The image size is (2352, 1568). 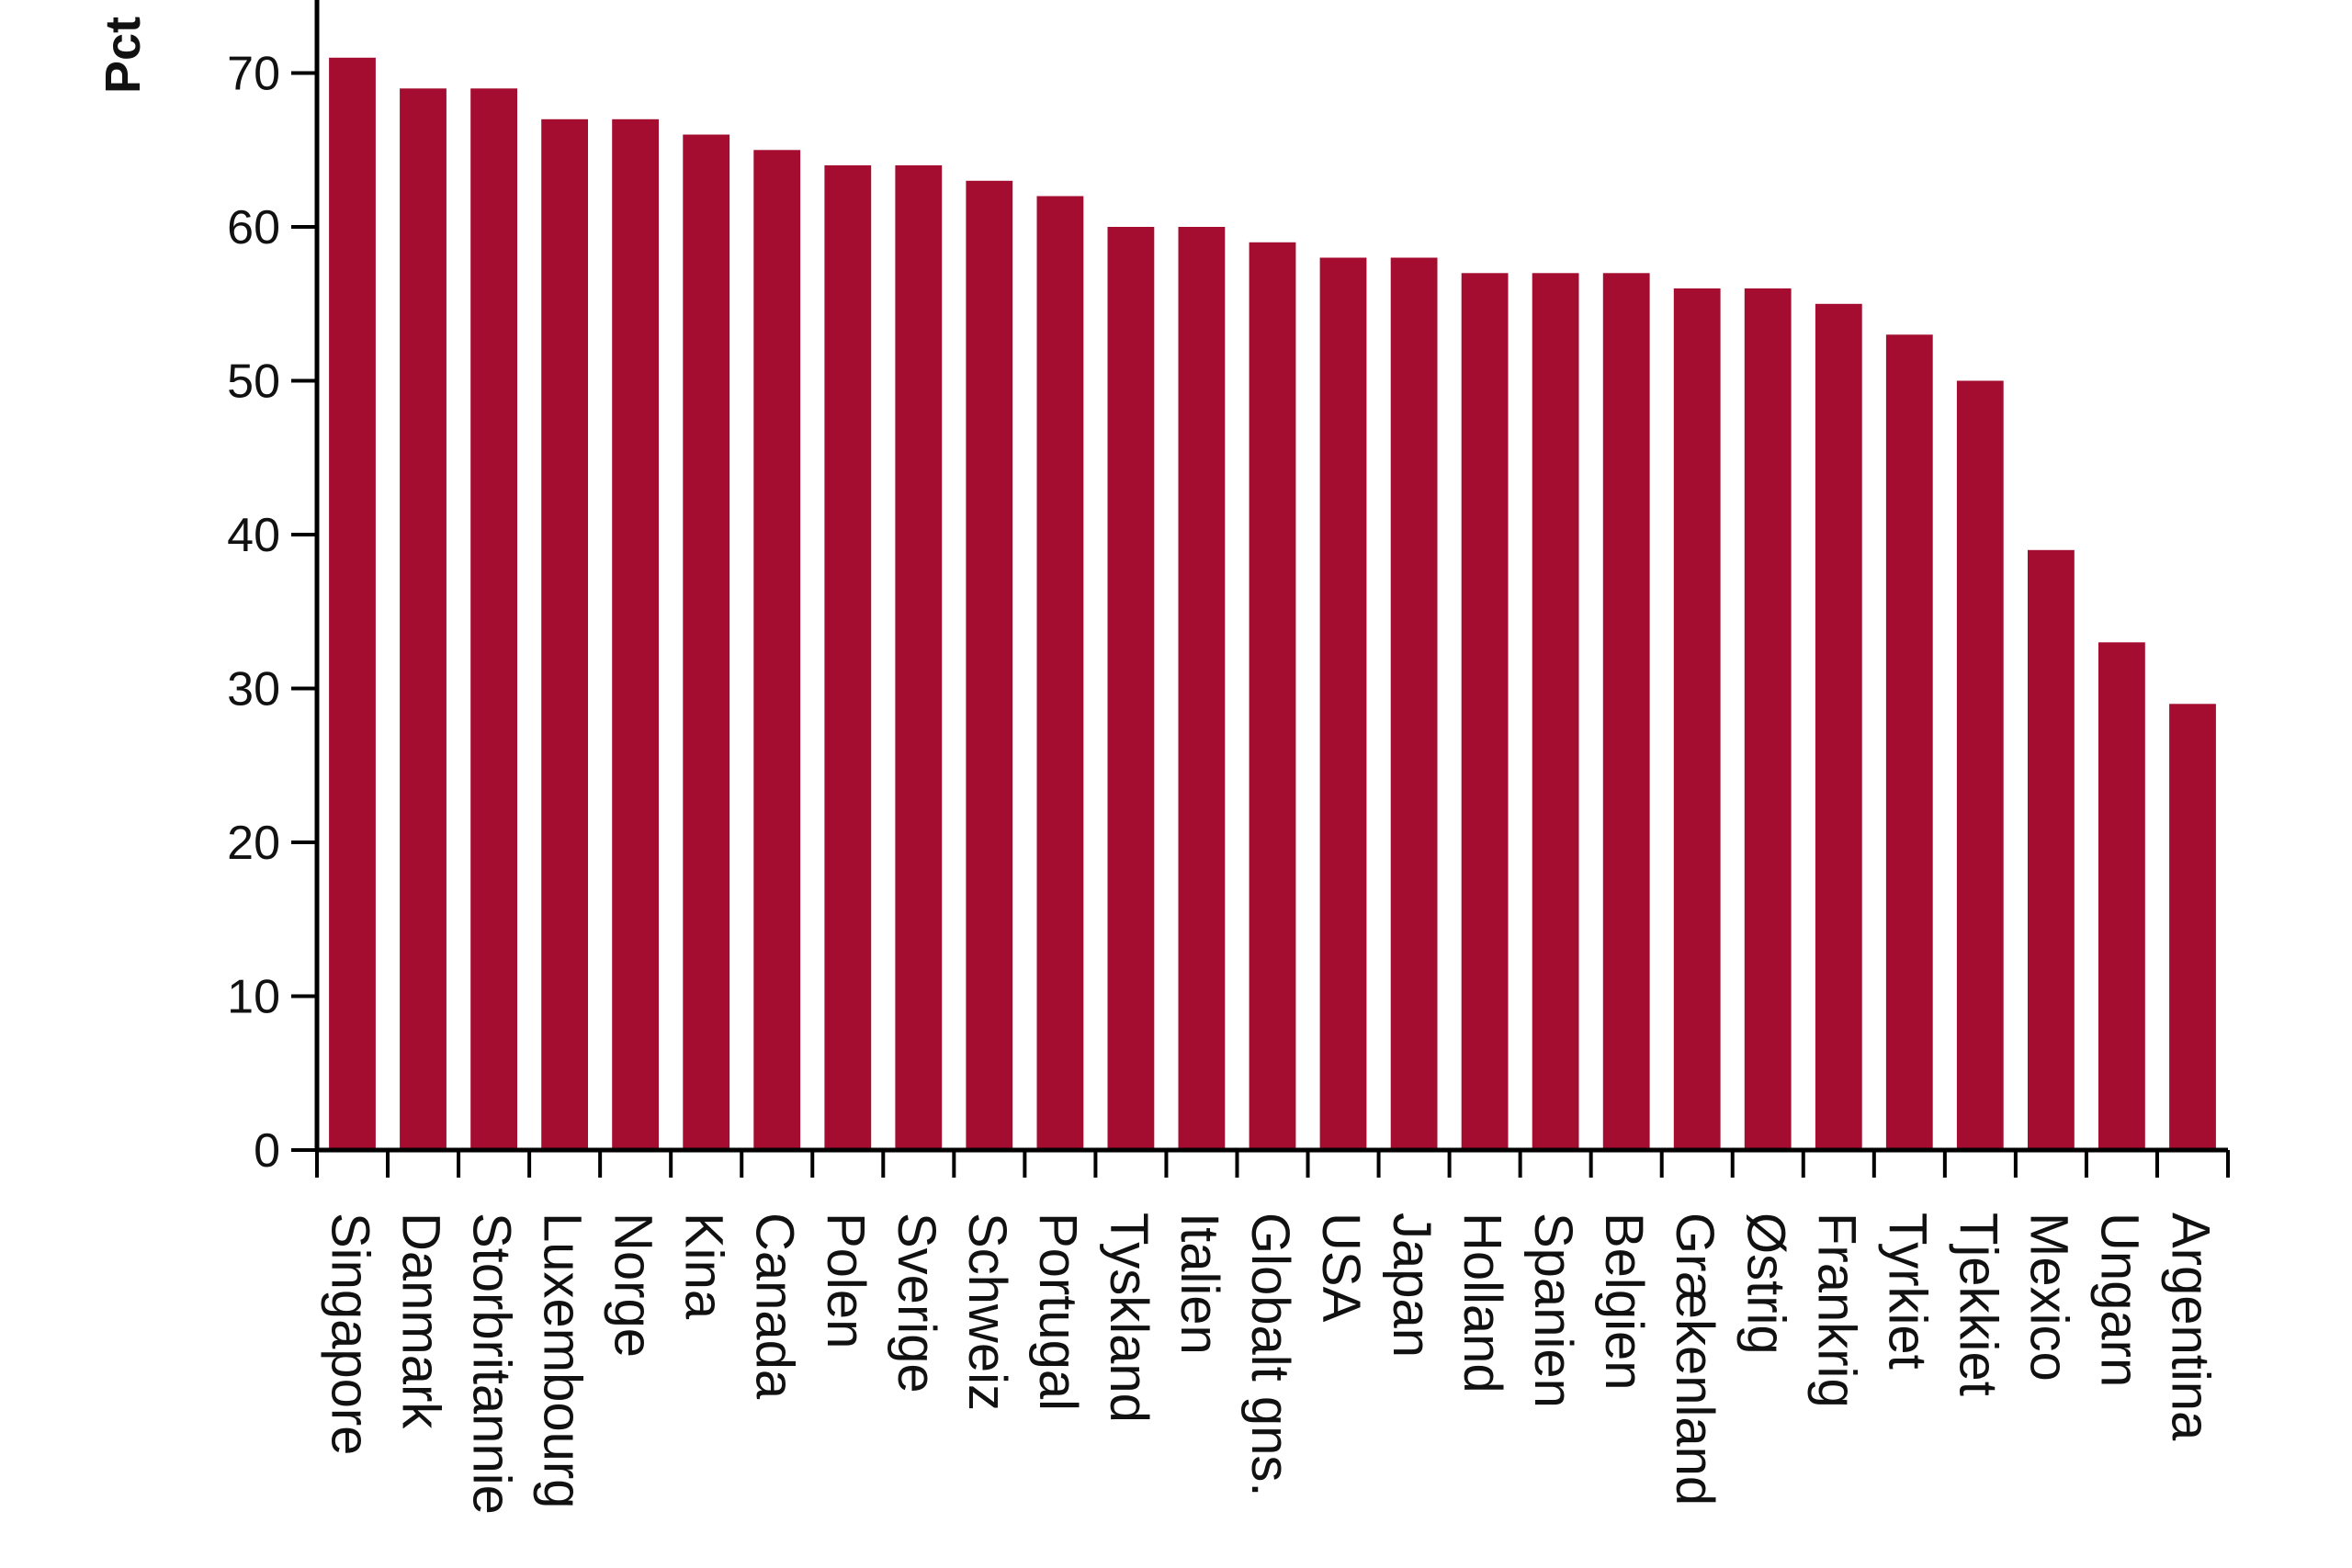 What do you see at coordinates (1553, 1310) in the screenshot?
I see `x-tick-label: Spanien` at bounding box center [1553, 1310].